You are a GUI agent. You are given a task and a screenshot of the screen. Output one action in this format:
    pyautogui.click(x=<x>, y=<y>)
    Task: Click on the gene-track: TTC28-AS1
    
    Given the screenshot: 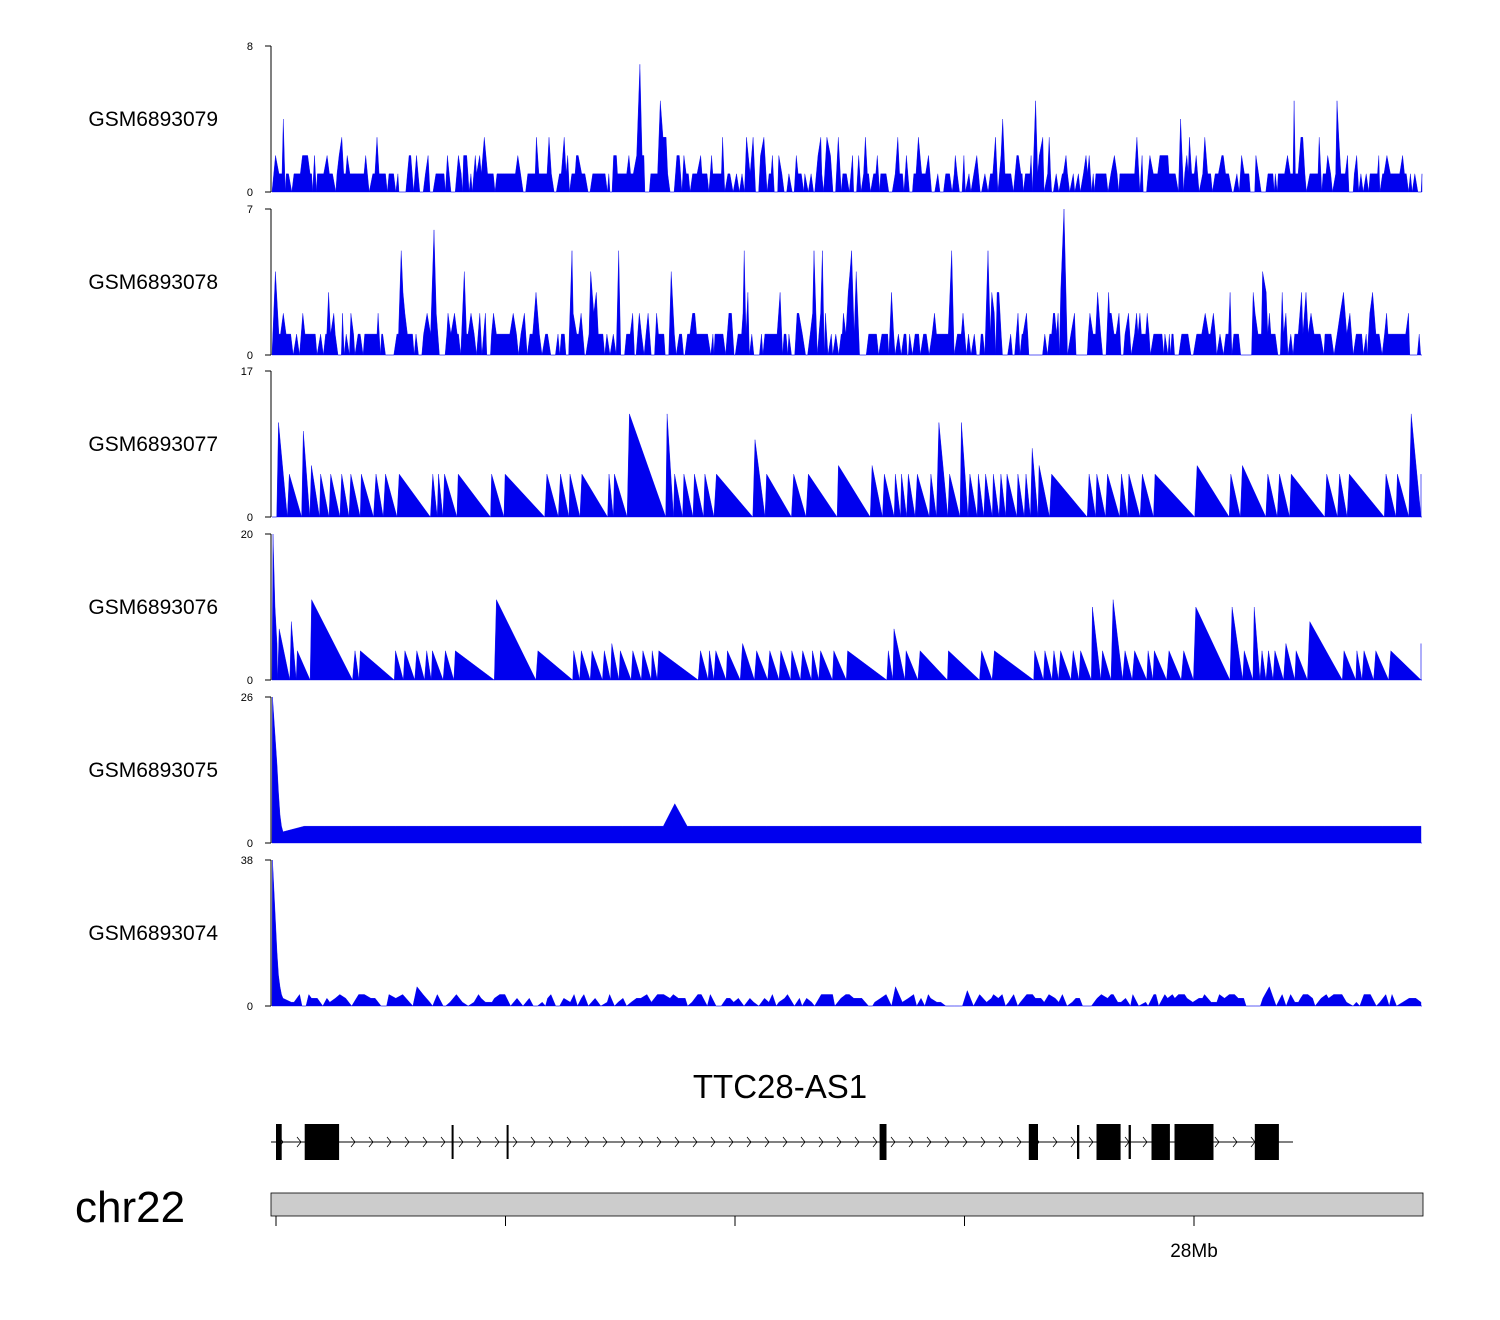 What is the action you would take?
    pyautogui.click(x=782, y=1114)
    